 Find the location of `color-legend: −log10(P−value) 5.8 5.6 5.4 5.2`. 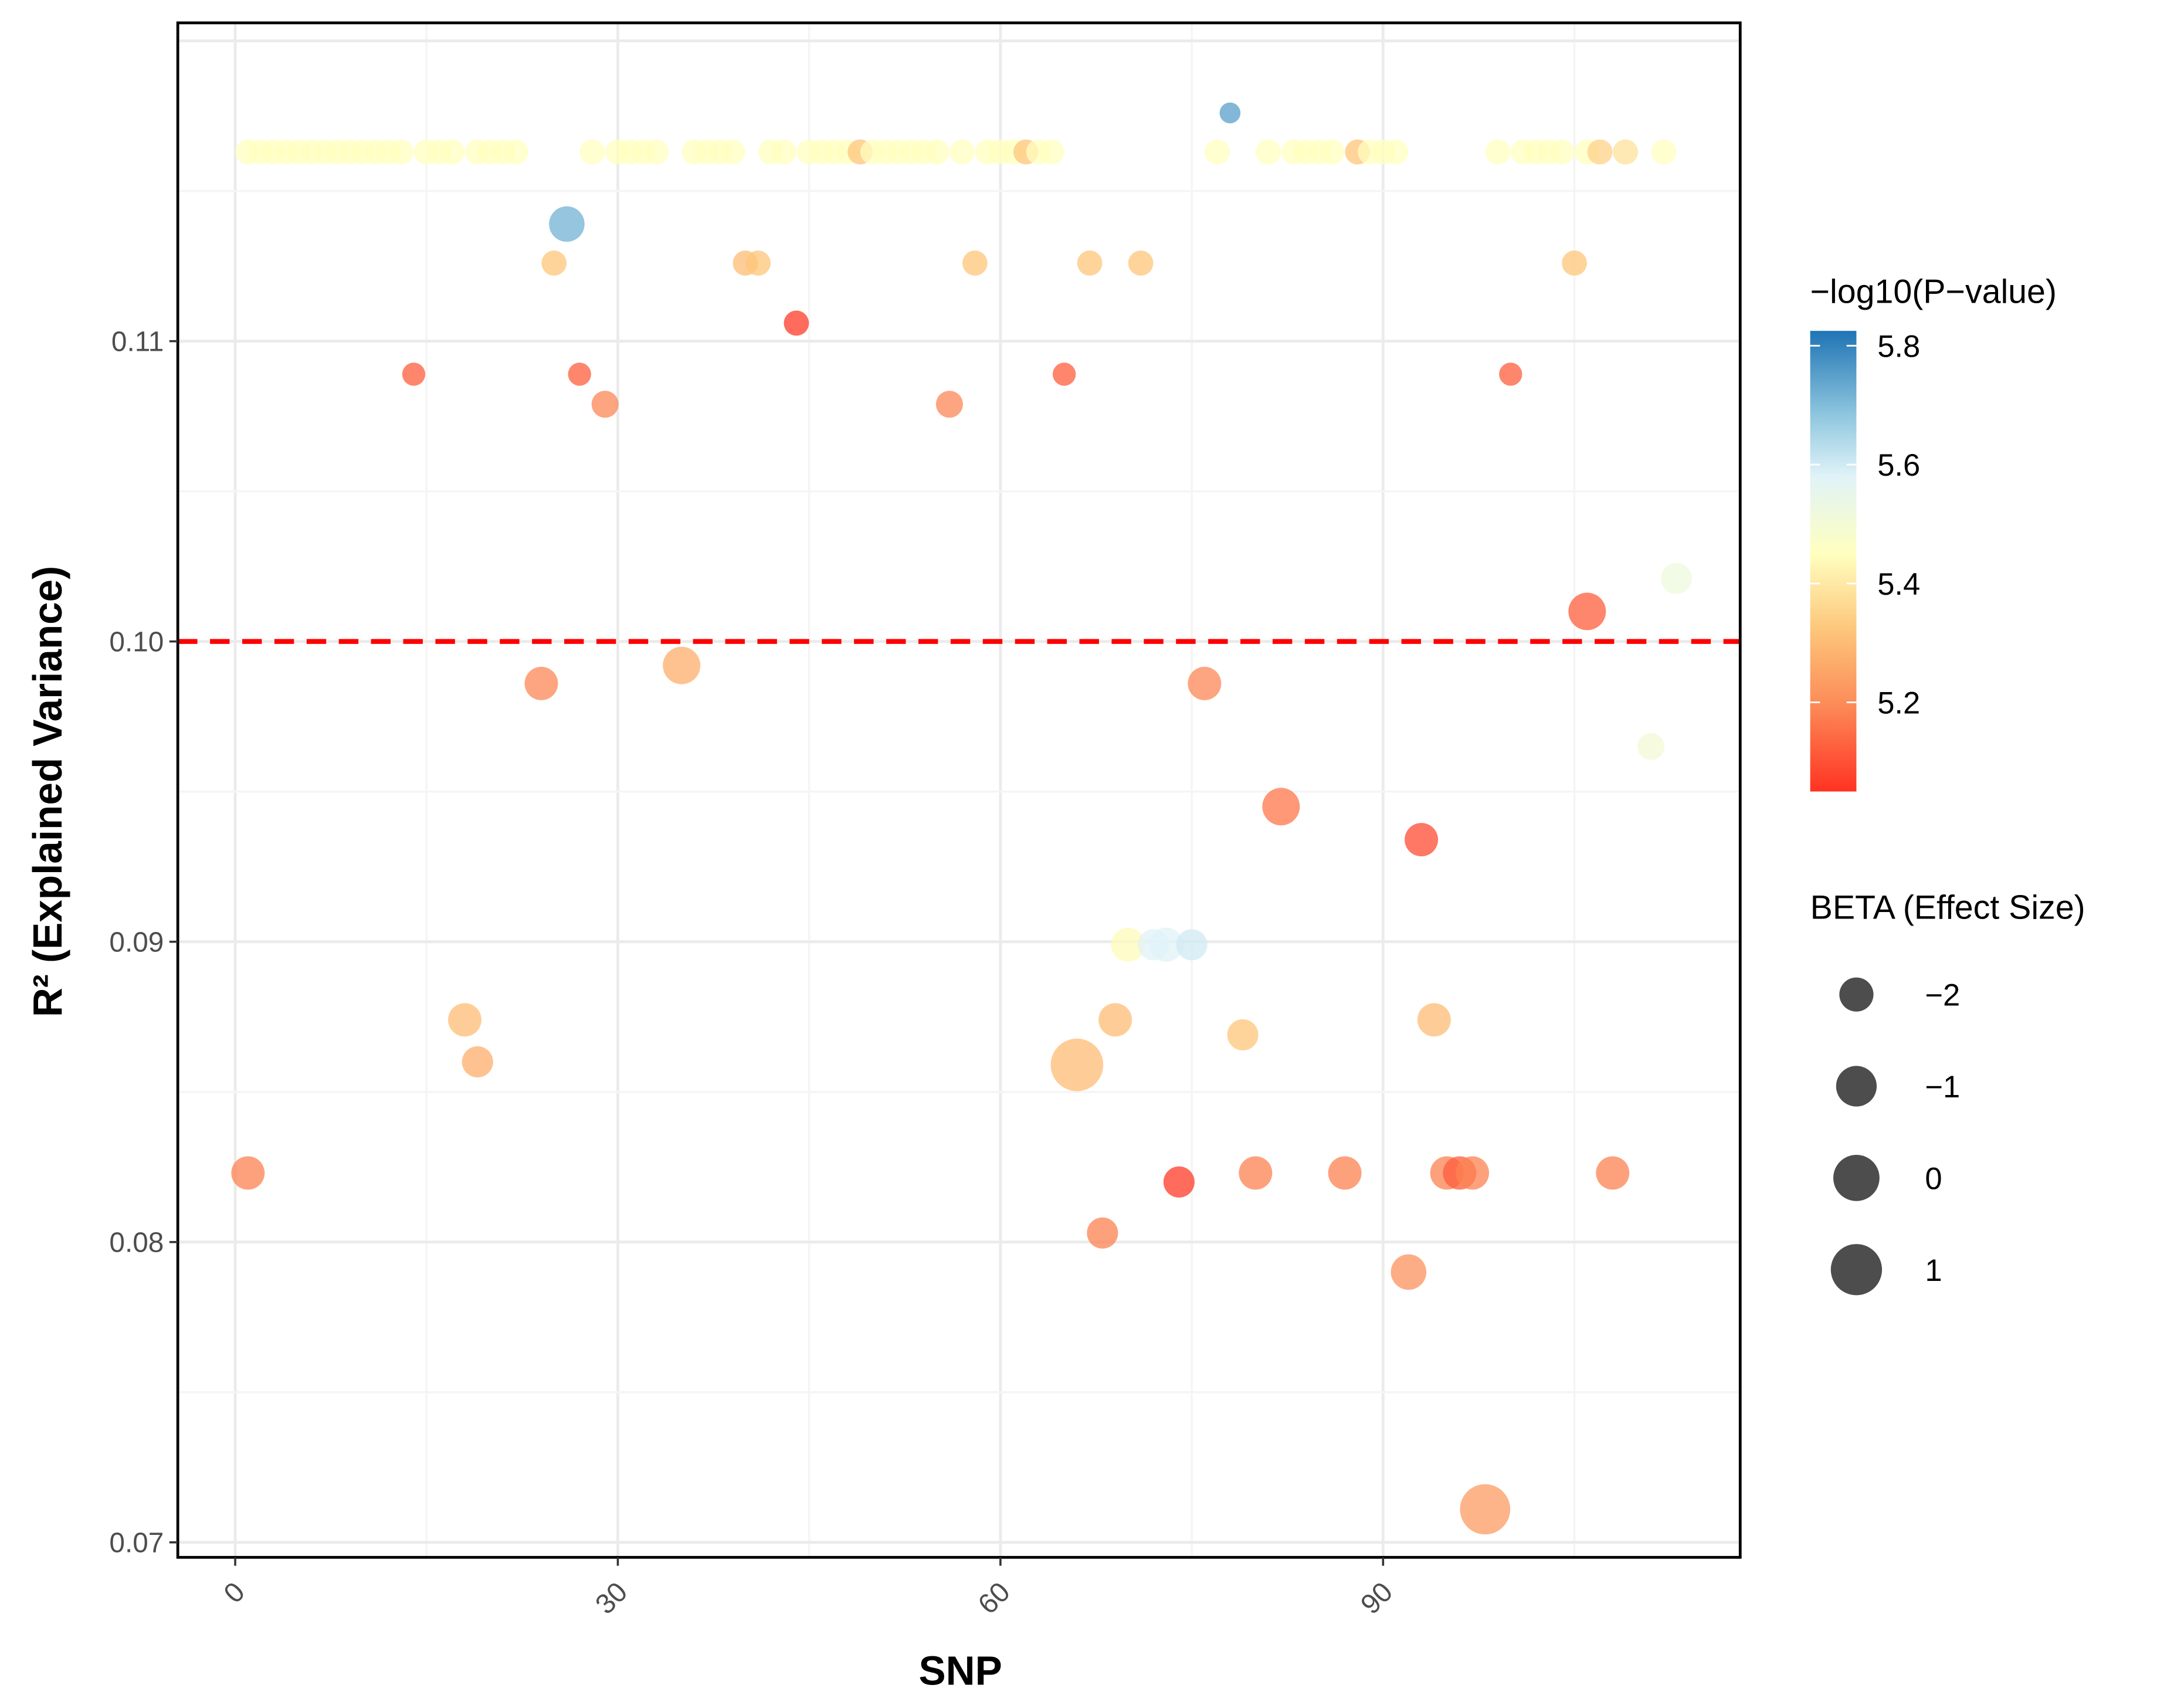

color-legend: −log10(P−value) 5.8 5.6 5.4 5.2 is located at coordinates (1933, 532).